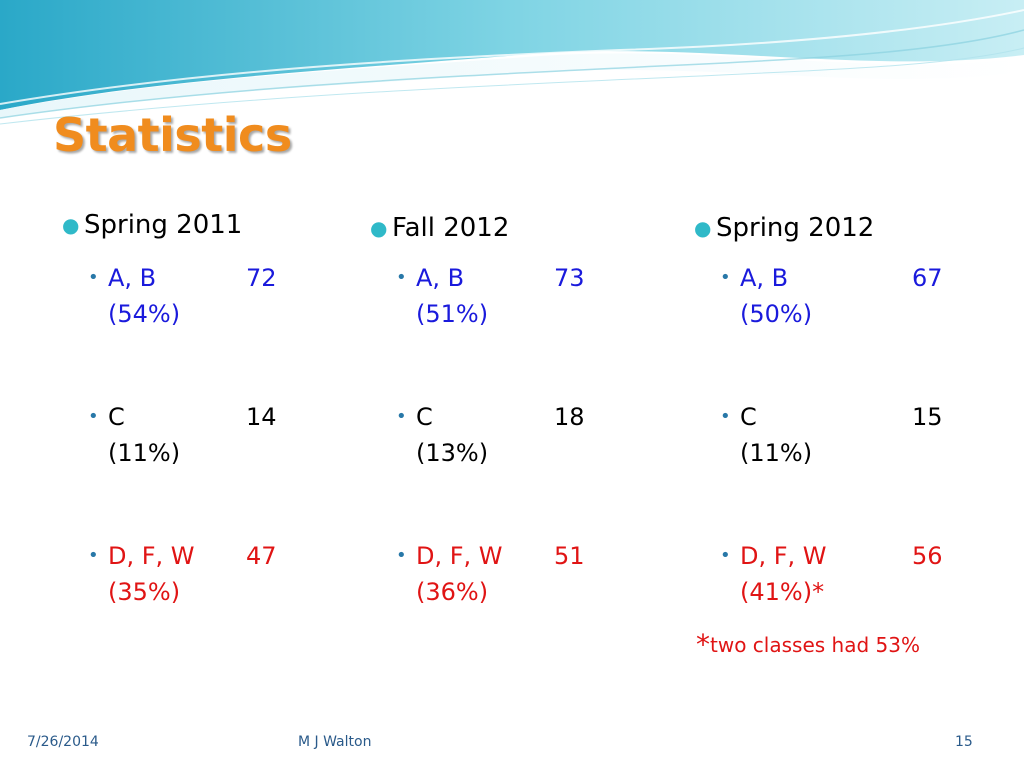  What do you see at coordinates (261, 556) in the screenshot?
I see `grade-count: 47` at bounding box center [261, 556].